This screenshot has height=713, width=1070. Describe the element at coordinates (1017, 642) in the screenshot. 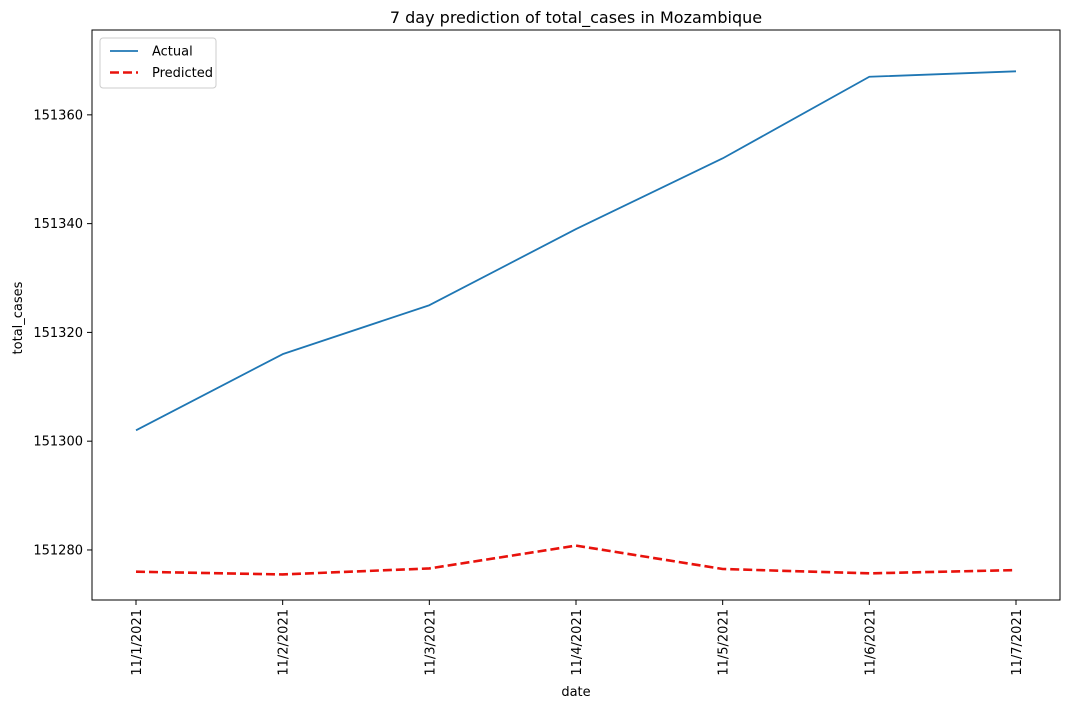

I see `x-tick-label-6: 11/7/2021` at that location.